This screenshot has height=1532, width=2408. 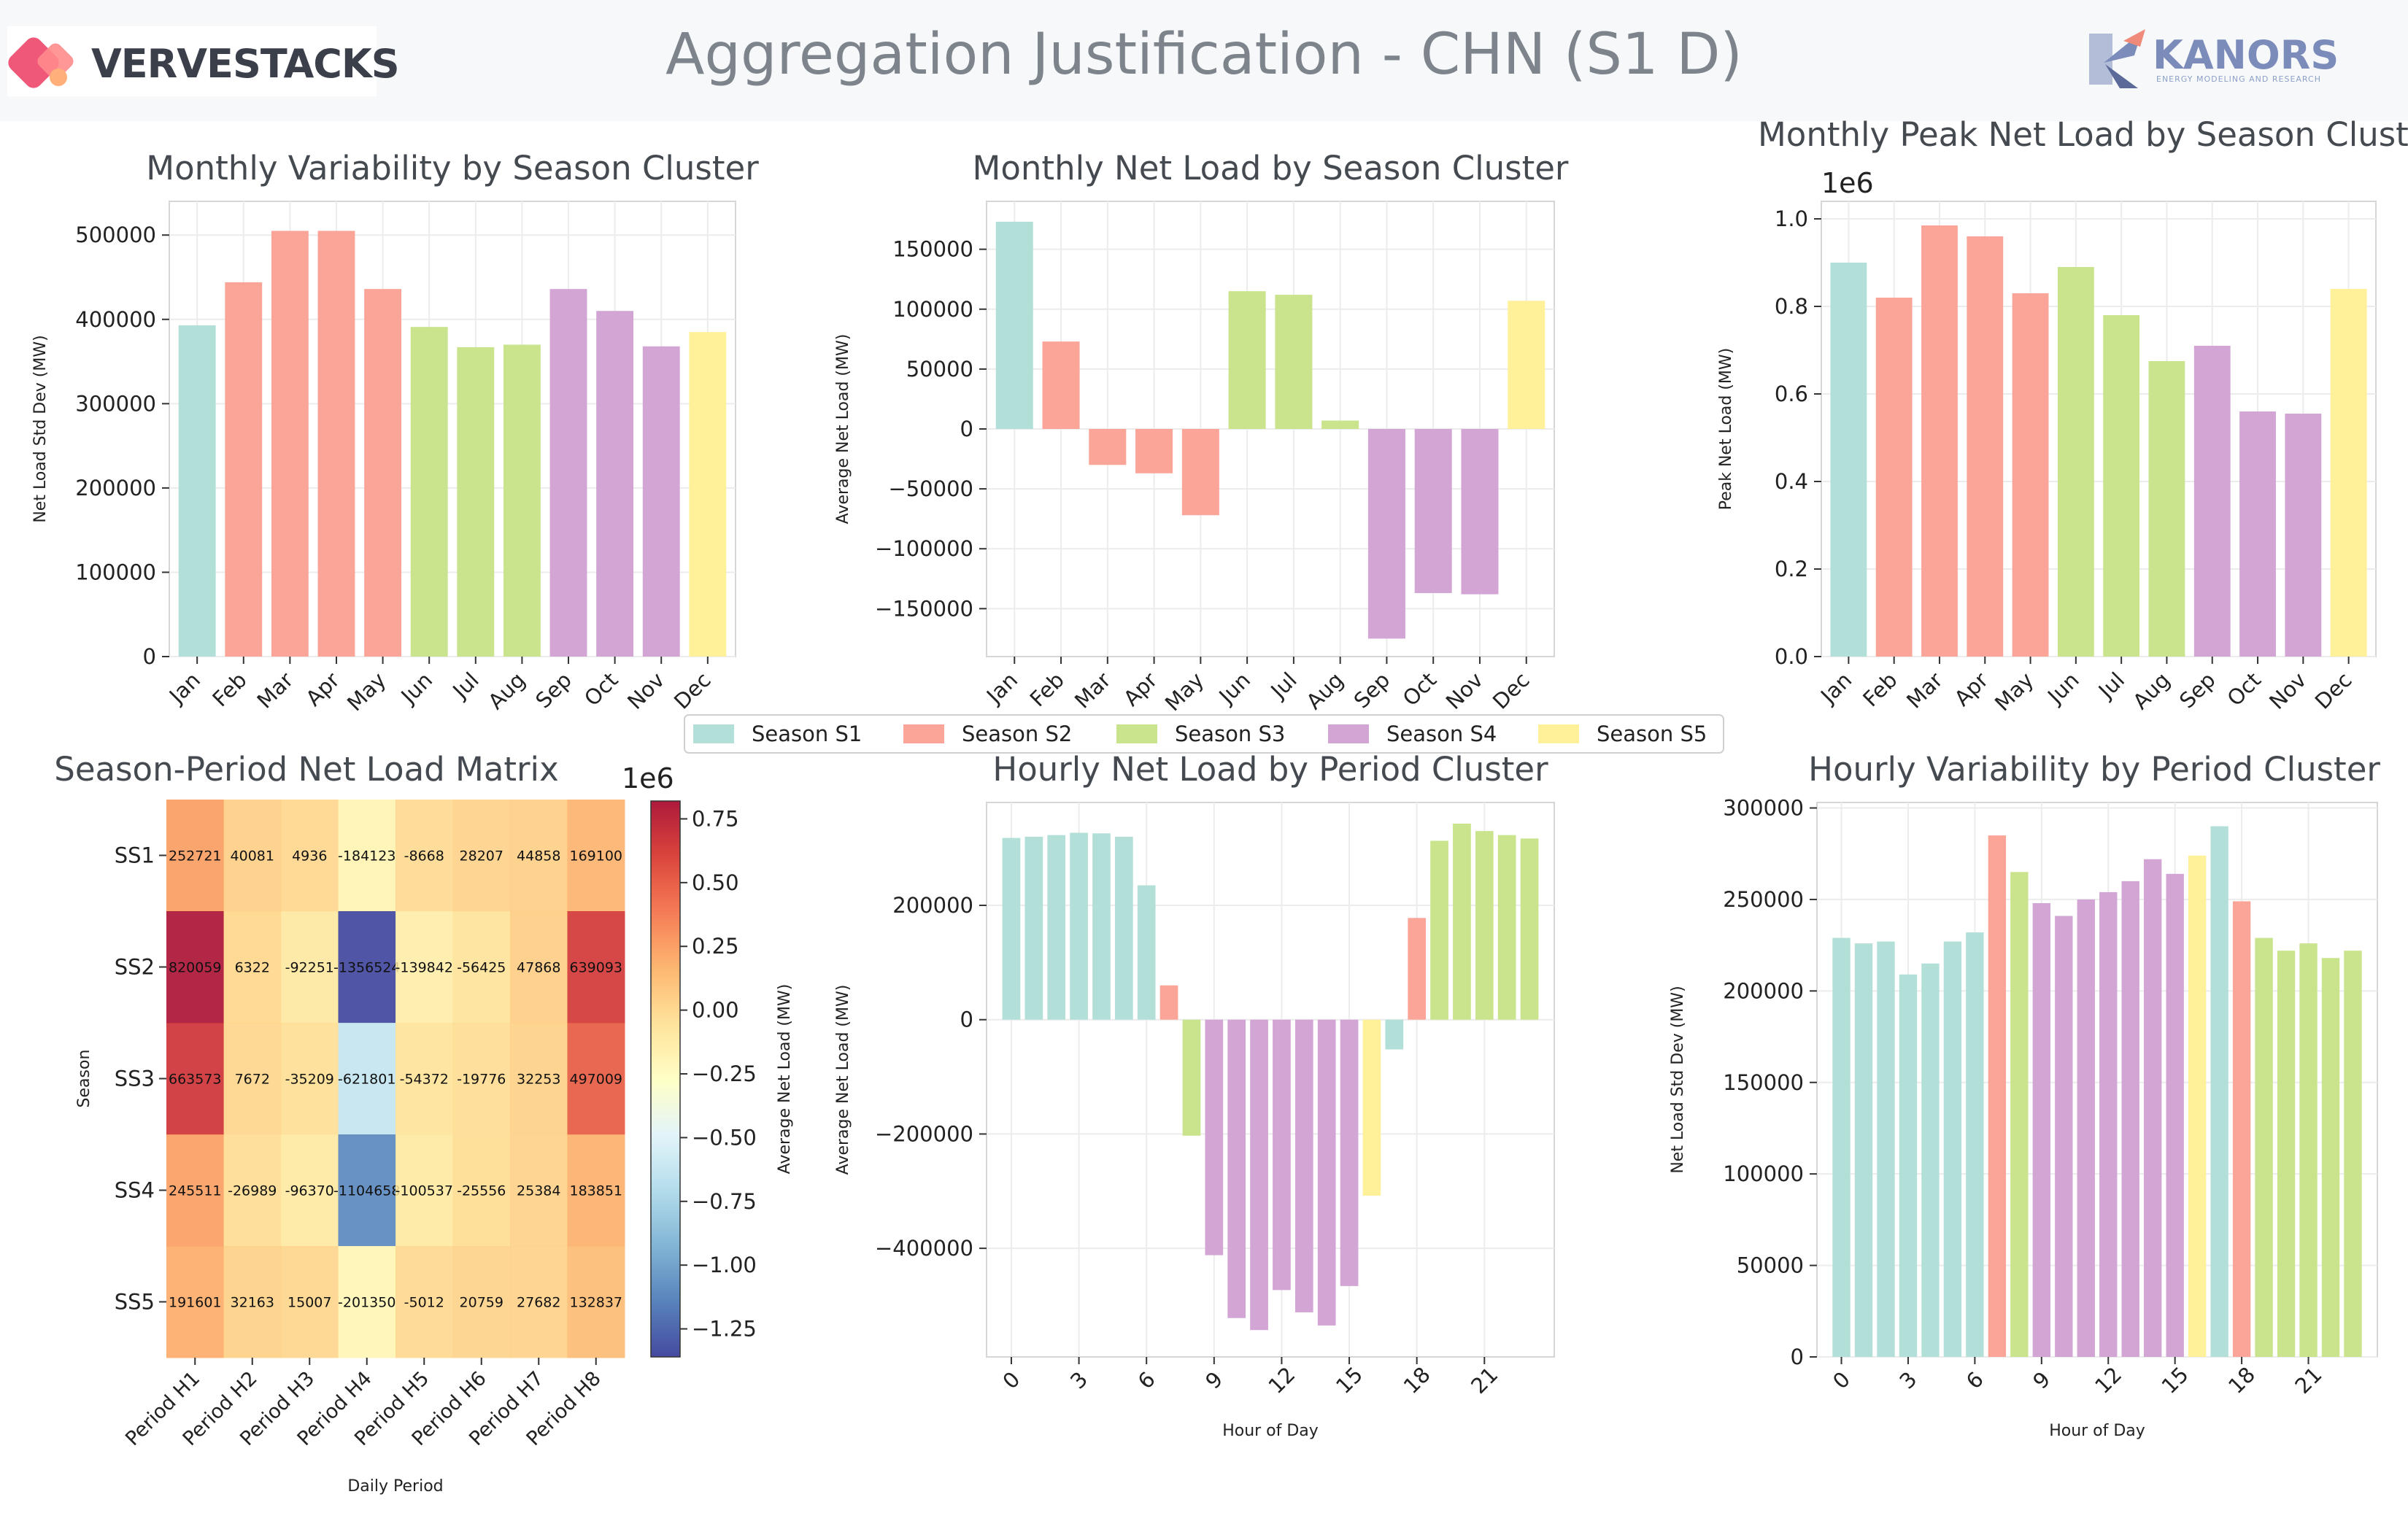 I want to click on y-tick-label: 500000, so click(x=115, y=235).